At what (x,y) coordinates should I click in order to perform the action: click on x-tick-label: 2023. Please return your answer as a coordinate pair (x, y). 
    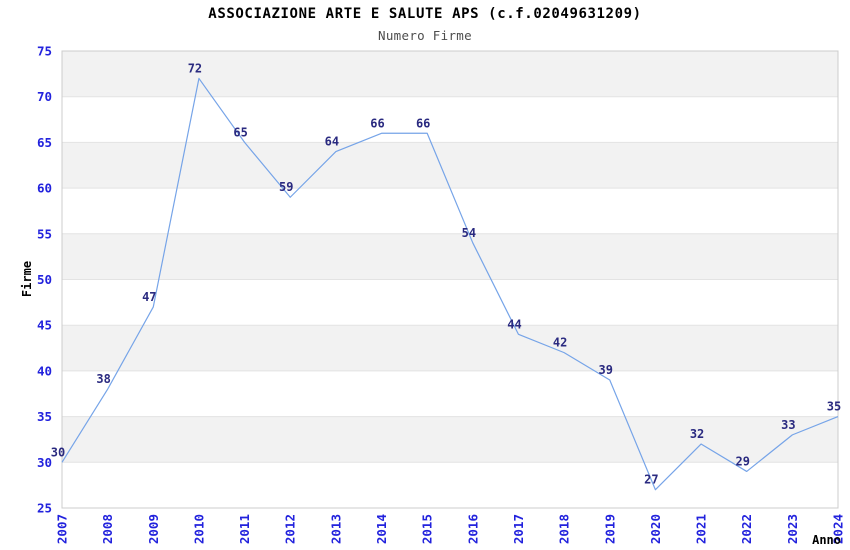
    Looking at the image, I should click on (792, 529).